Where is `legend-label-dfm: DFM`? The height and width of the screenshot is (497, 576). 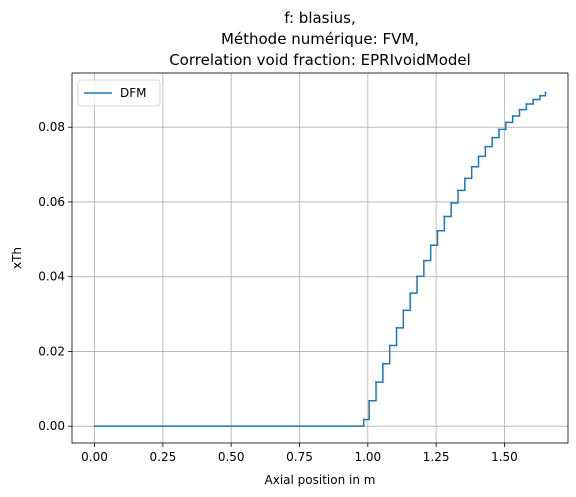
legend-label-dfm: DFM is located at coordinates (133, 93).